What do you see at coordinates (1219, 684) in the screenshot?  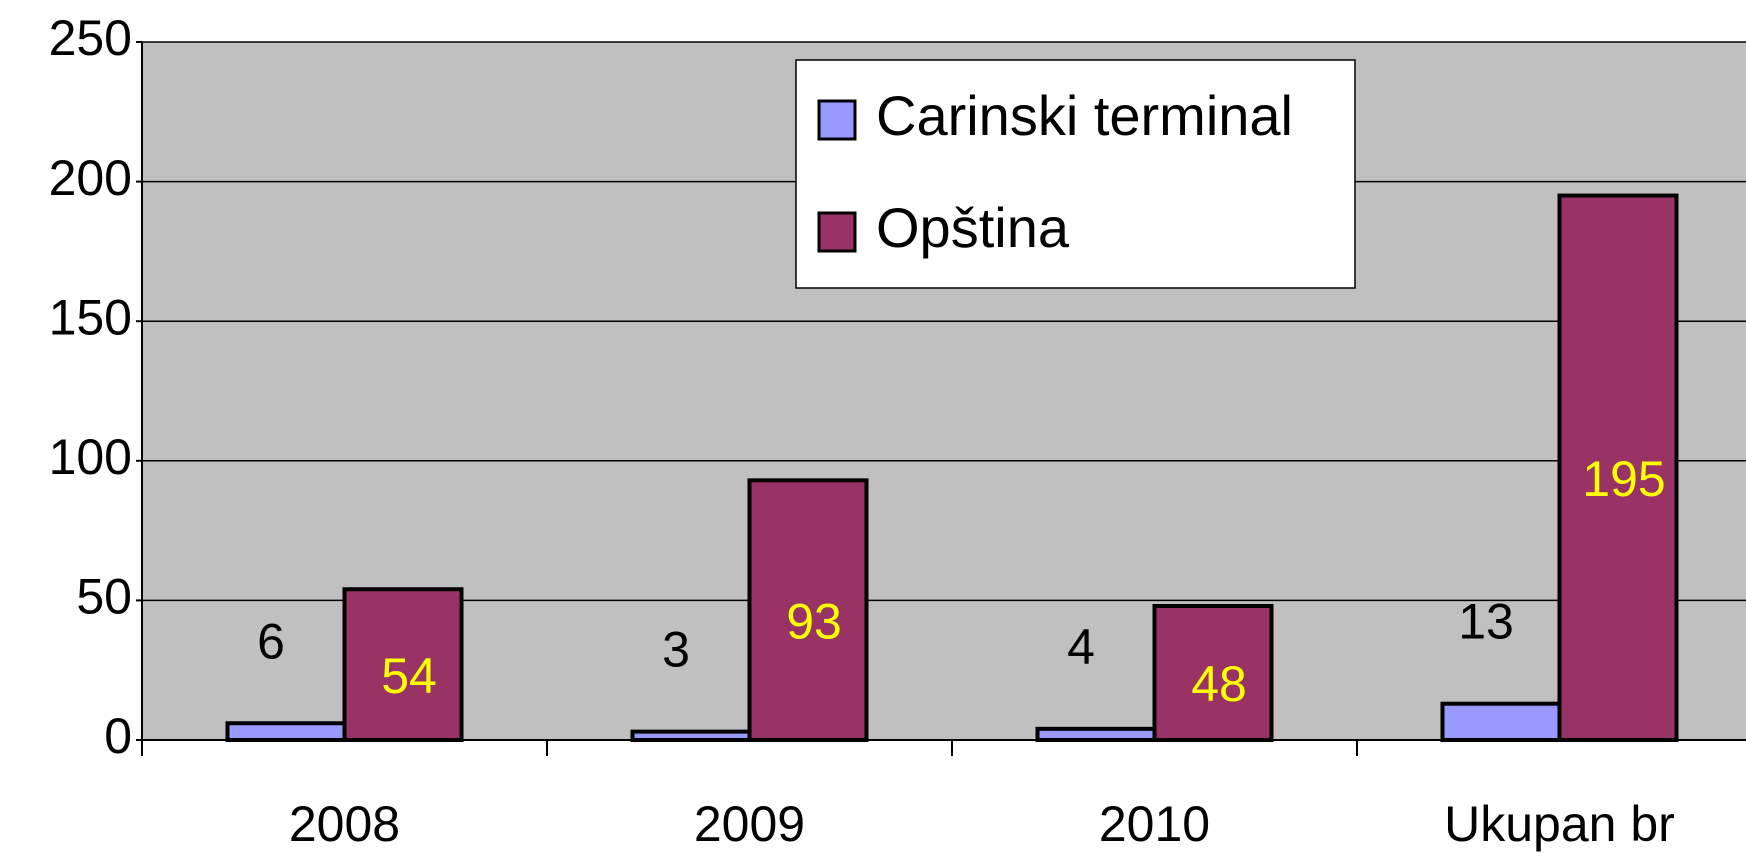 I see `value-label: 48` at bounding box center [1219, 684].